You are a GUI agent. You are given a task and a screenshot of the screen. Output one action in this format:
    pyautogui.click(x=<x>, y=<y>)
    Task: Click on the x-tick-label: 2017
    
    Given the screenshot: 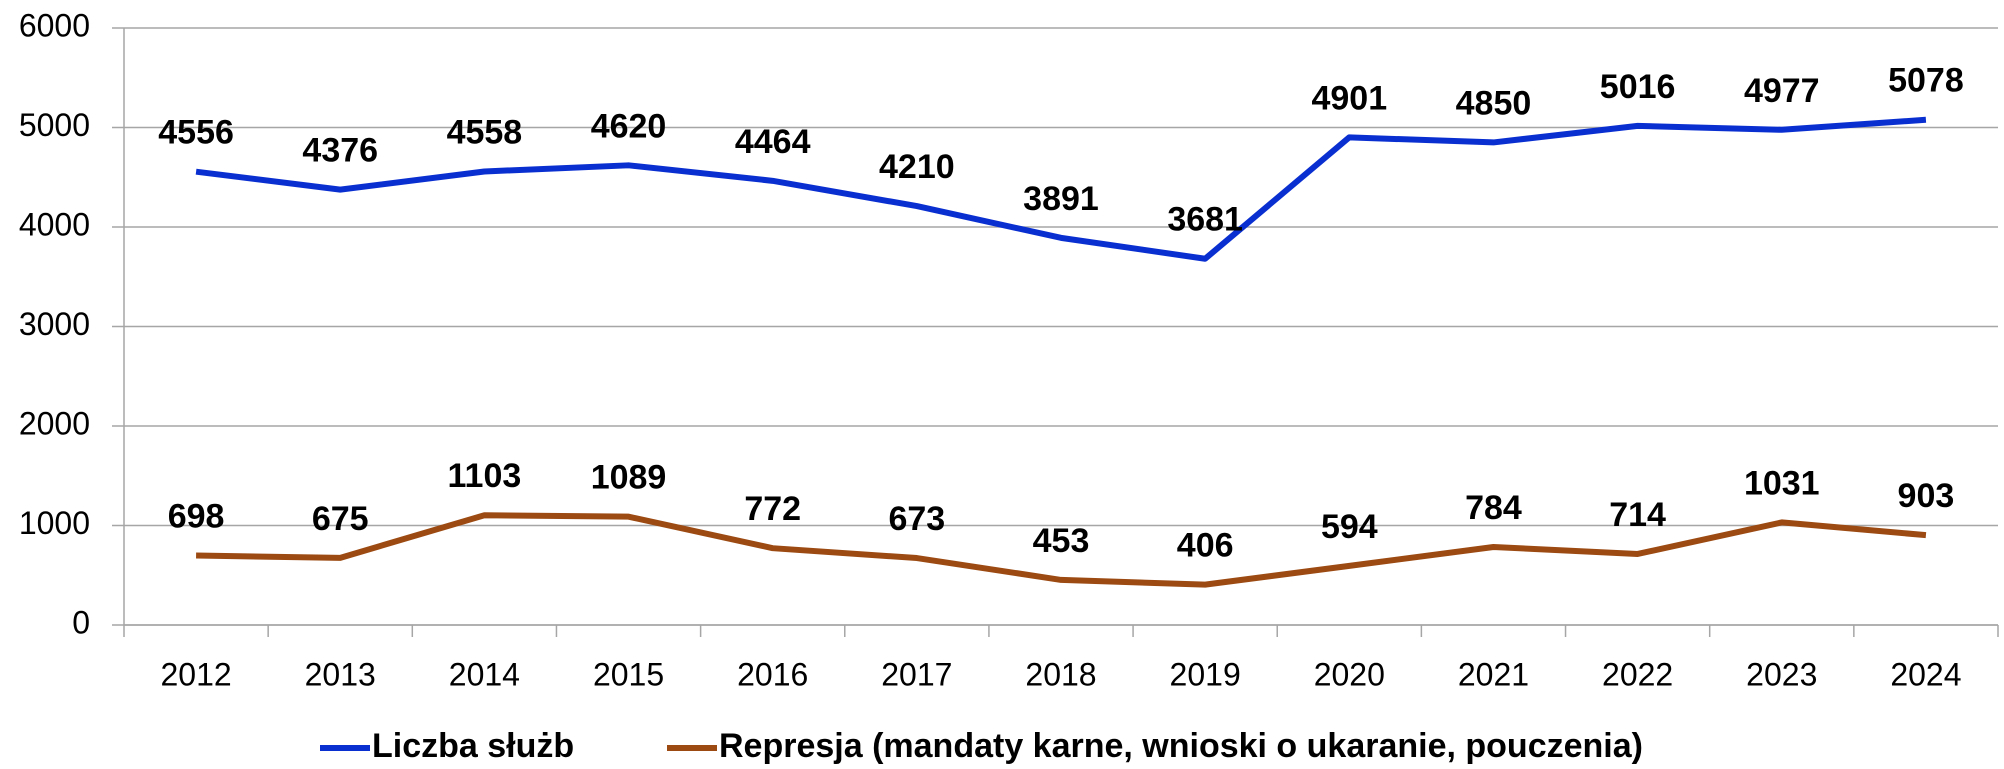 What is the action you would take?
    pyautogui.click(x=916, y=674)
    